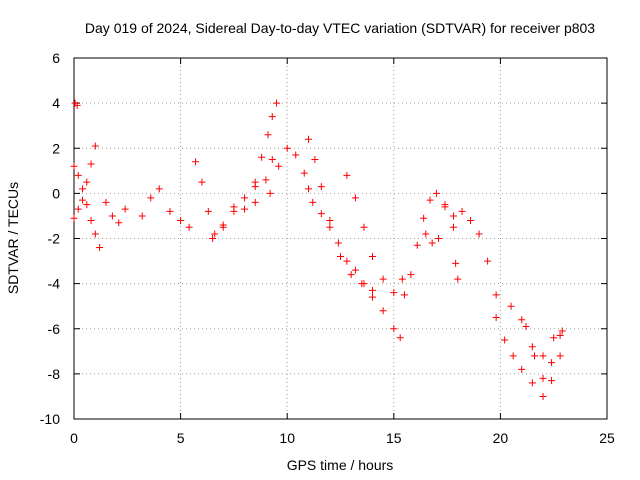 Image resolution: width=640 pixels, height=480 pixels. Describe the element at coordinates (50, 419) in the screenshot. I see `y-tick-label: -10` at that location.